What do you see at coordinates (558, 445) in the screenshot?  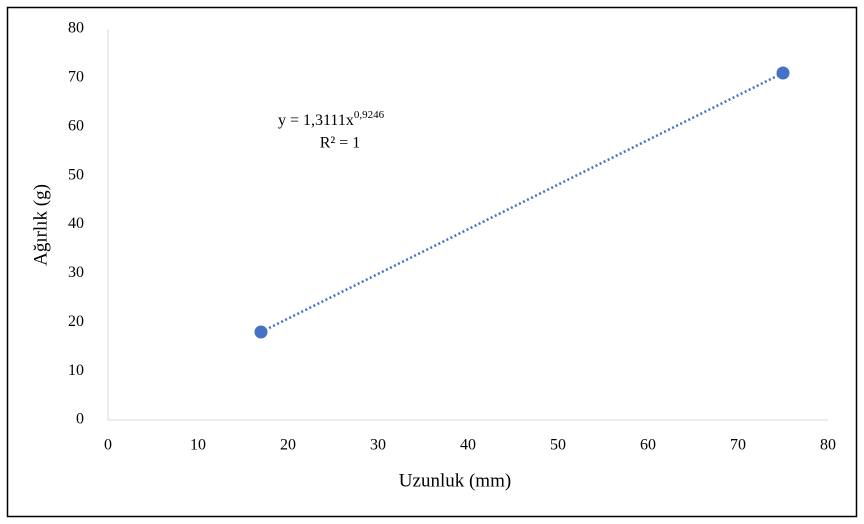 I see `x-tick-label: 50` at bounding box center [558, 445].